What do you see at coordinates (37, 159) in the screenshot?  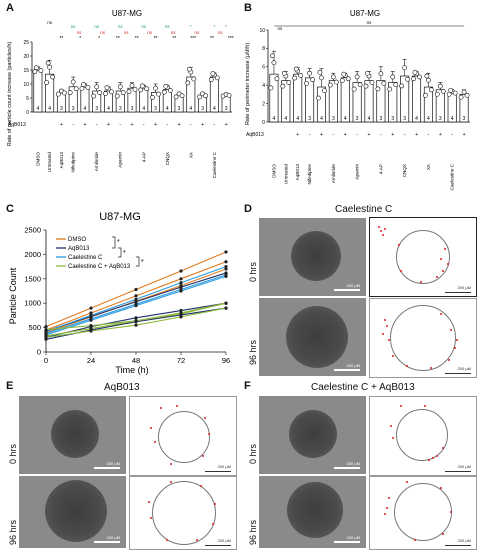 I see `category-label: DMSO` at bounding box center [37, 159].